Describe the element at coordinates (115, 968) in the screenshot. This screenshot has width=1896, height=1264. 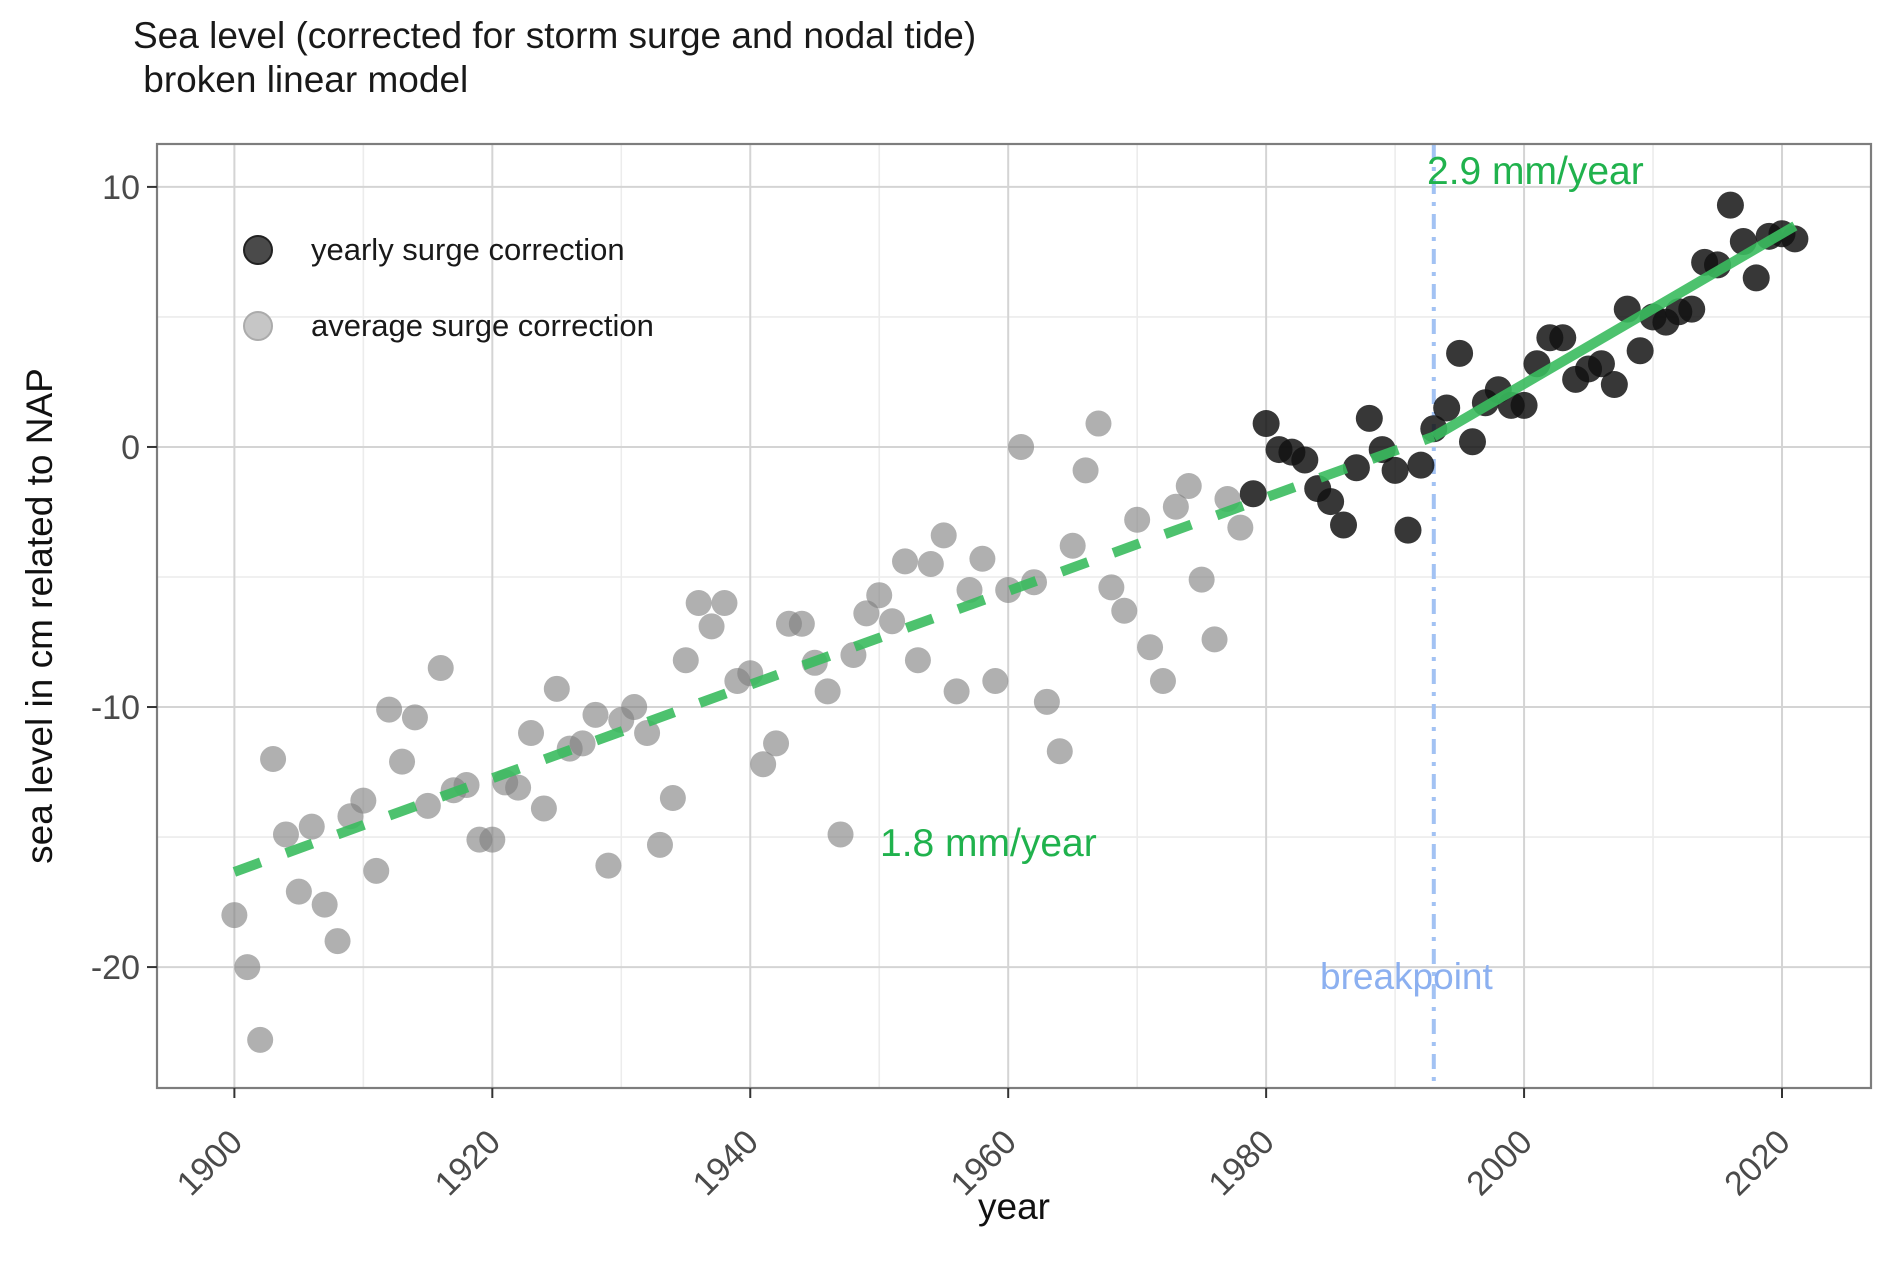
I see `y-tick-label: -20` at that location.